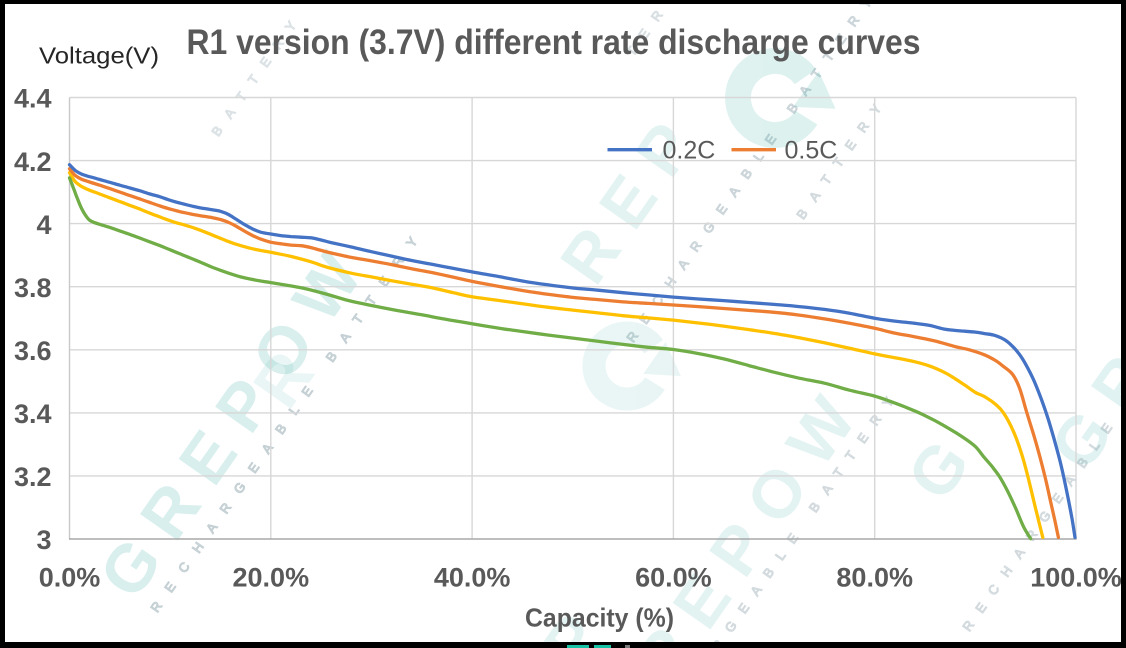  What do you see at coordinates (43, 540) in the screenshot?
I see `svg-text: 3` at bounding box center [43, 540].